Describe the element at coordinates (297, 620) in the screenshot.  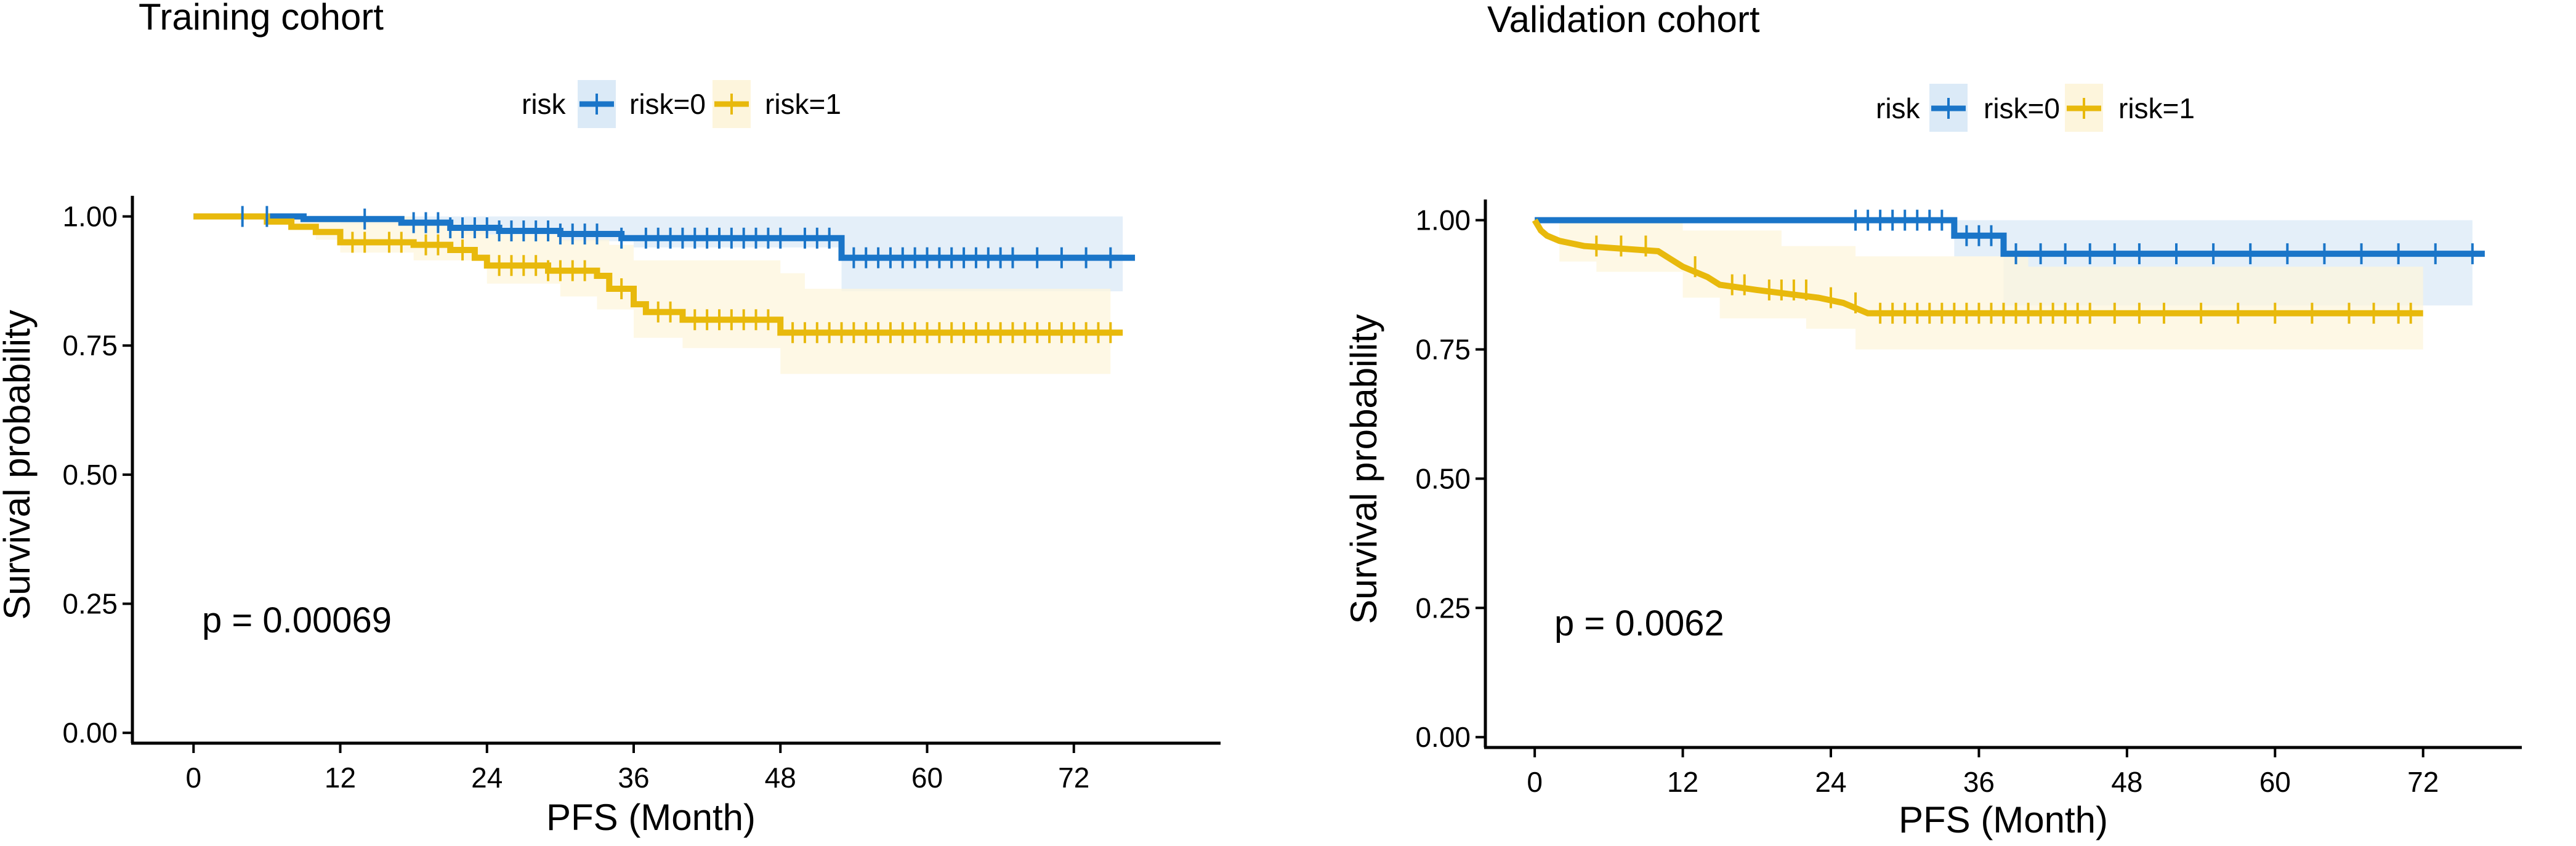
I see `p-value-annotation: p = 0.00069` at that location.